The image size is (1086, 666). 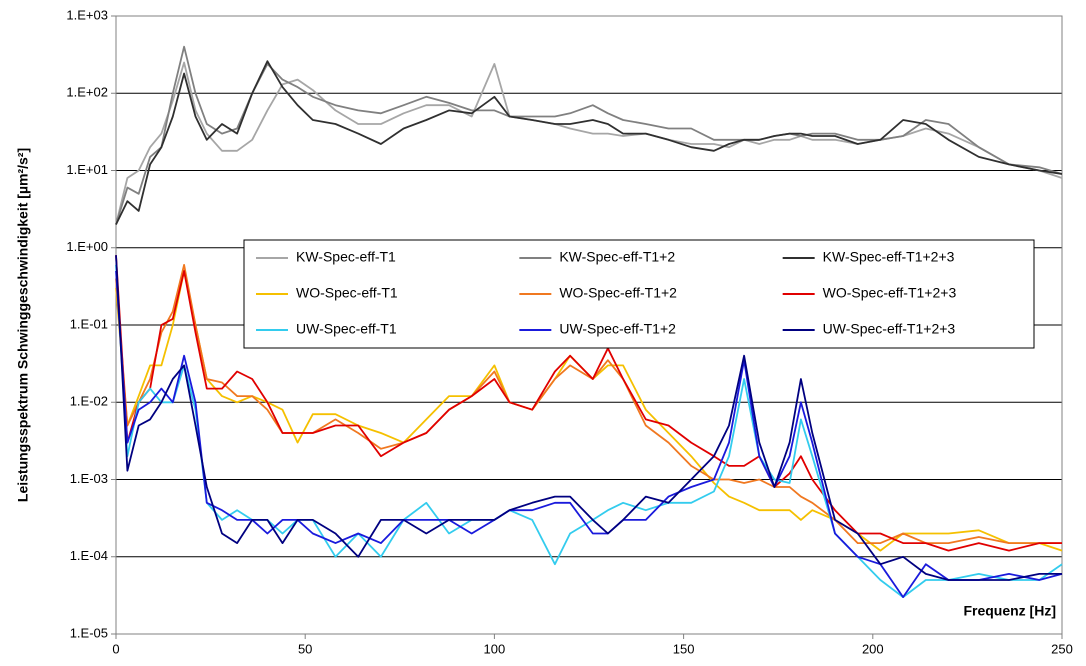 What do you see at coordinates (889, 329) in the screenshot?
I see `legend-label: UW-Spec-eff-T1+2+3` at bounding box center [889, 329].